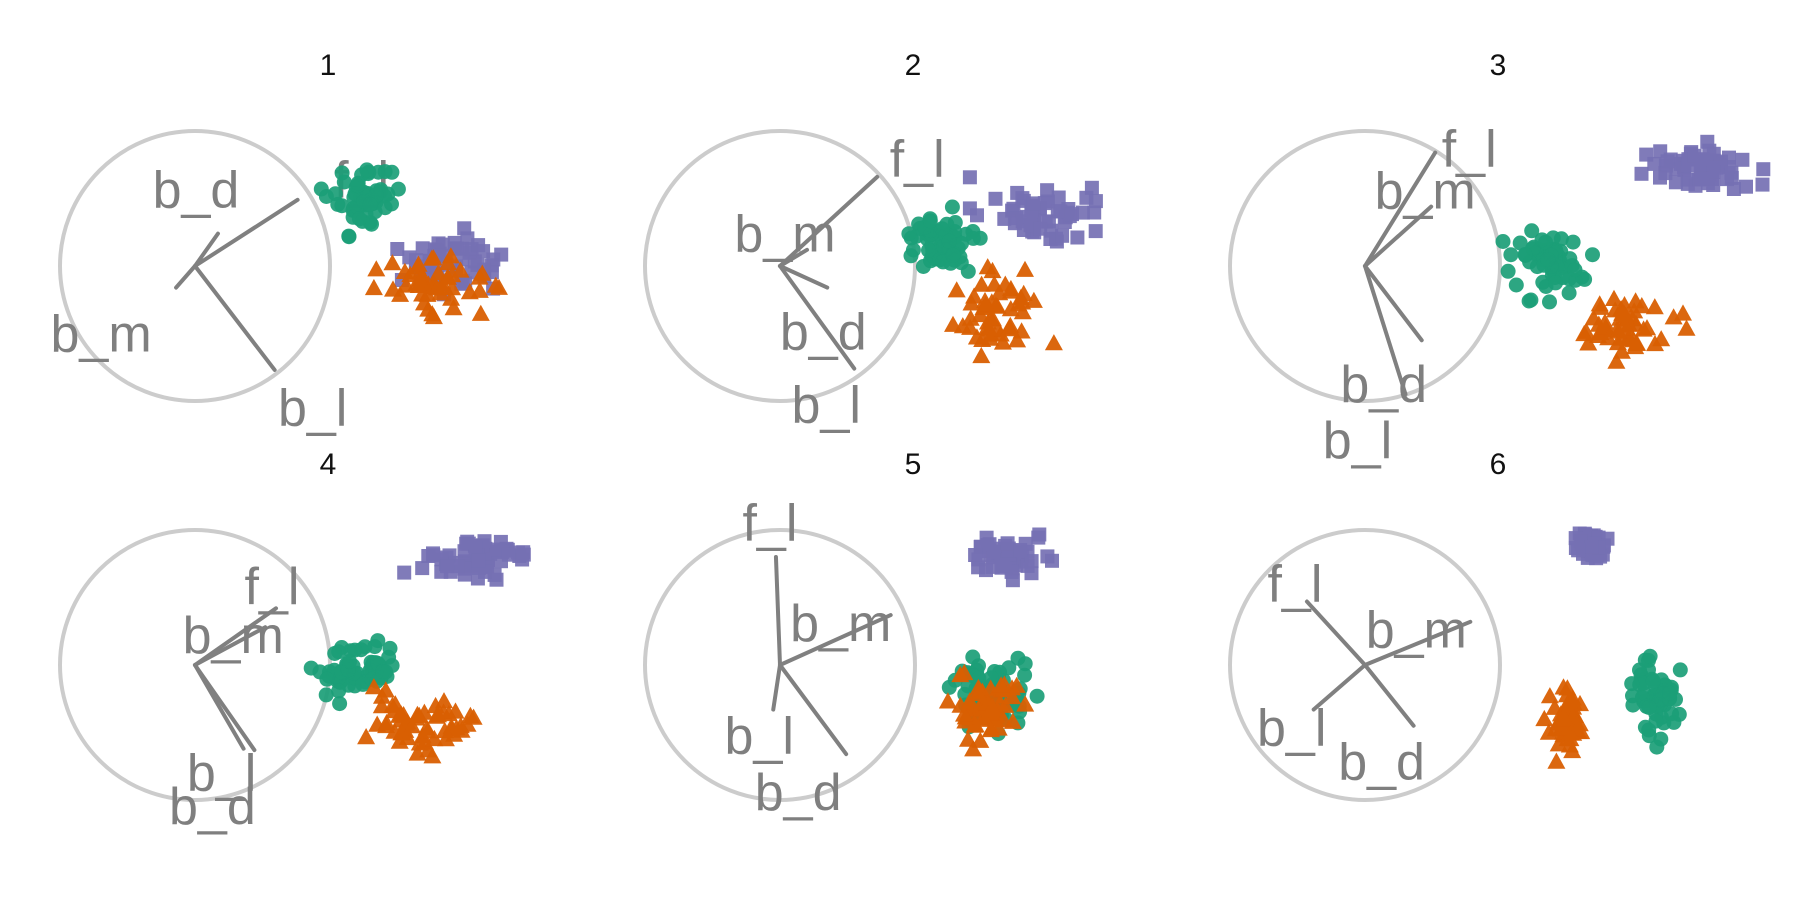 The image size is (1800, 900). I want to click on axis-line-f-l, so click(1400, 209).